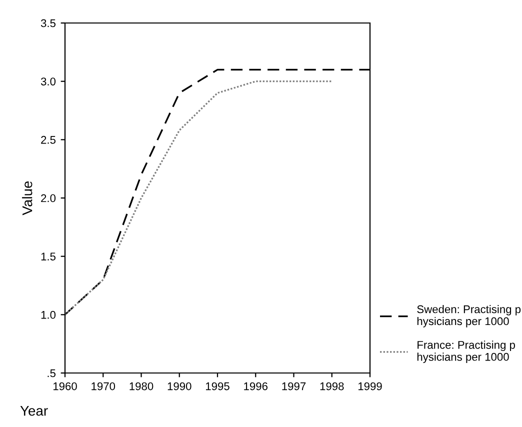 The image size is (522, 427). I want to click on x-tick-label: 1970, so click(104, 386).